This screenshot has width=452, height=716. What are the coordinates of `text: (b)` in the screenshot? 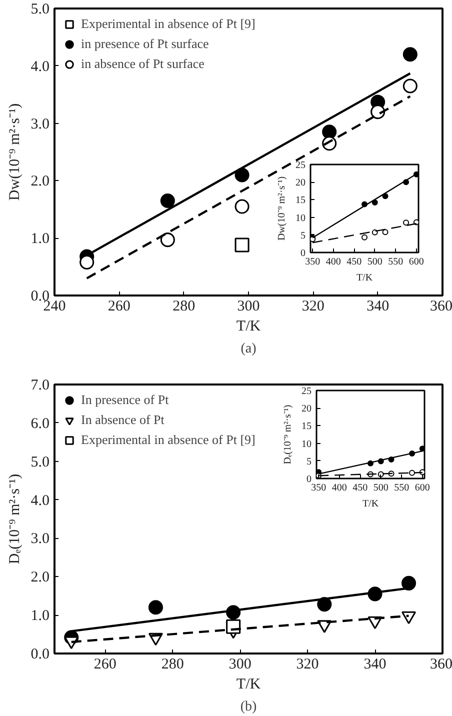 It's located at (248, 707).